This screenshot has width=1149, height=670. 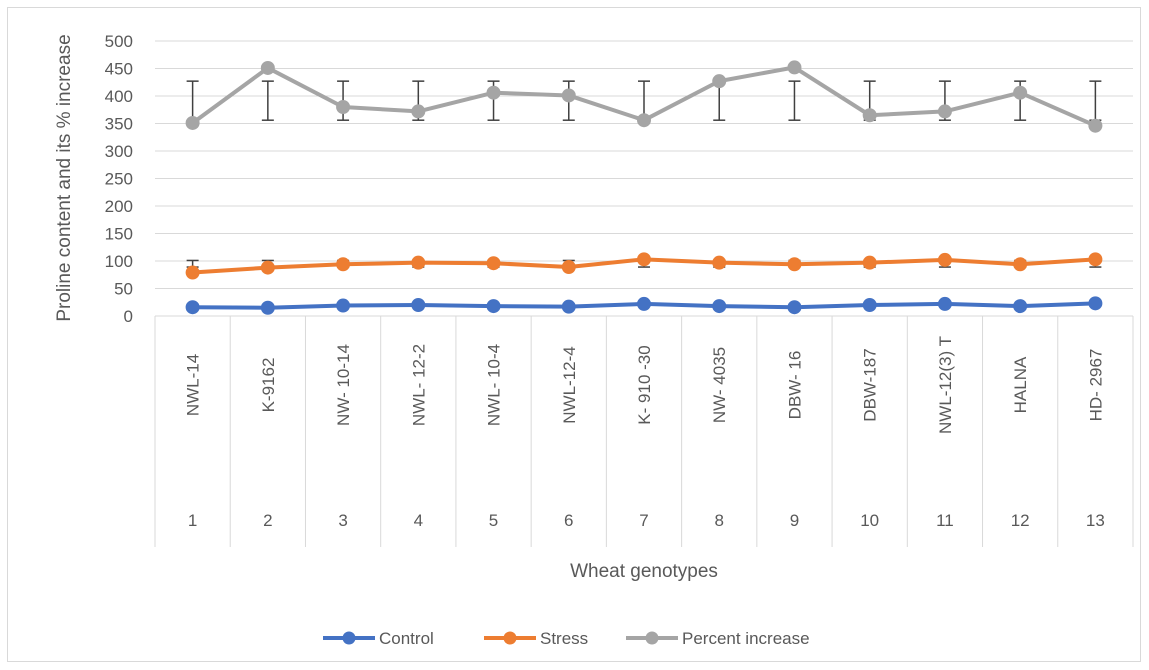 I want to click on category-number-label: 10, so click(x=869, y=520).